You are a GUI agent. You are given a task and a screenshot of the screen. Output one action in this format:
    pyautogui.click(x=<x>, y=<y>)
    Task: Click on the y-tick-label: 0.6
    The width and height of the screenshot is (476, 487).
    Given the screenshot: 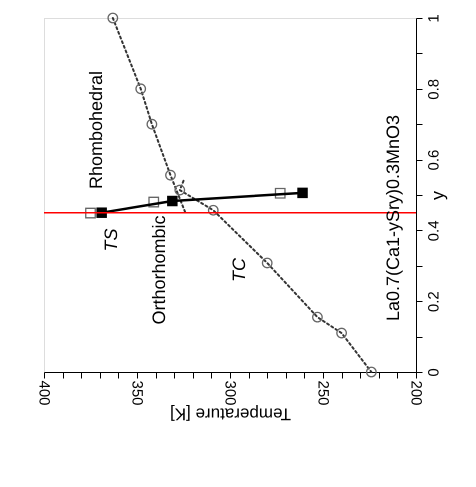 What is the action you would take?
    pyautogui.click(x=434, y=160)
    